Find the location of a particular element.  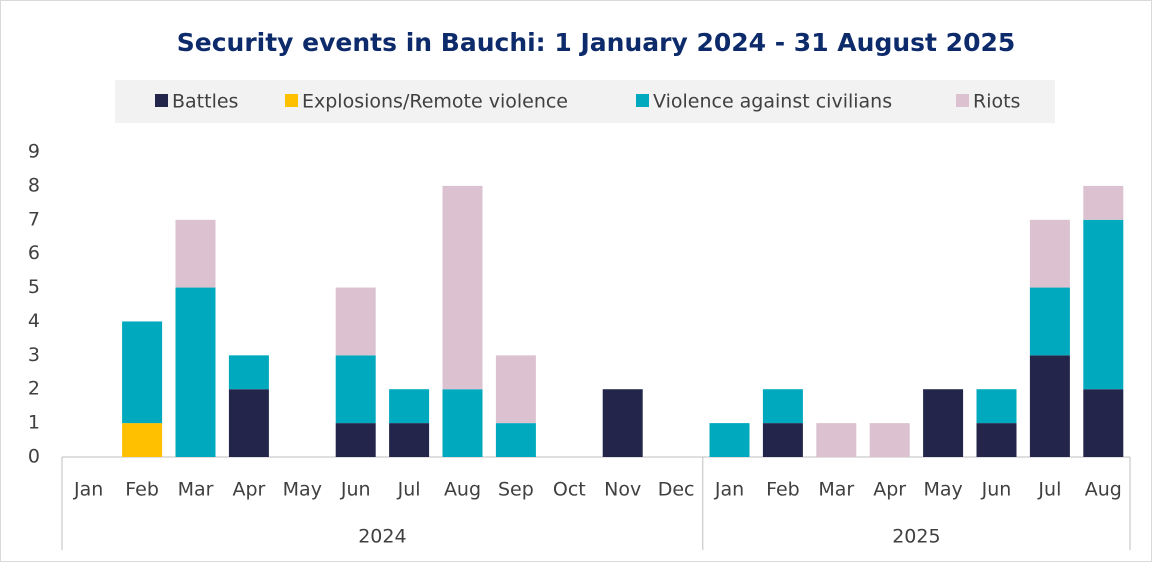

y-tick-label: 9 is located at coordinates (34, 152).